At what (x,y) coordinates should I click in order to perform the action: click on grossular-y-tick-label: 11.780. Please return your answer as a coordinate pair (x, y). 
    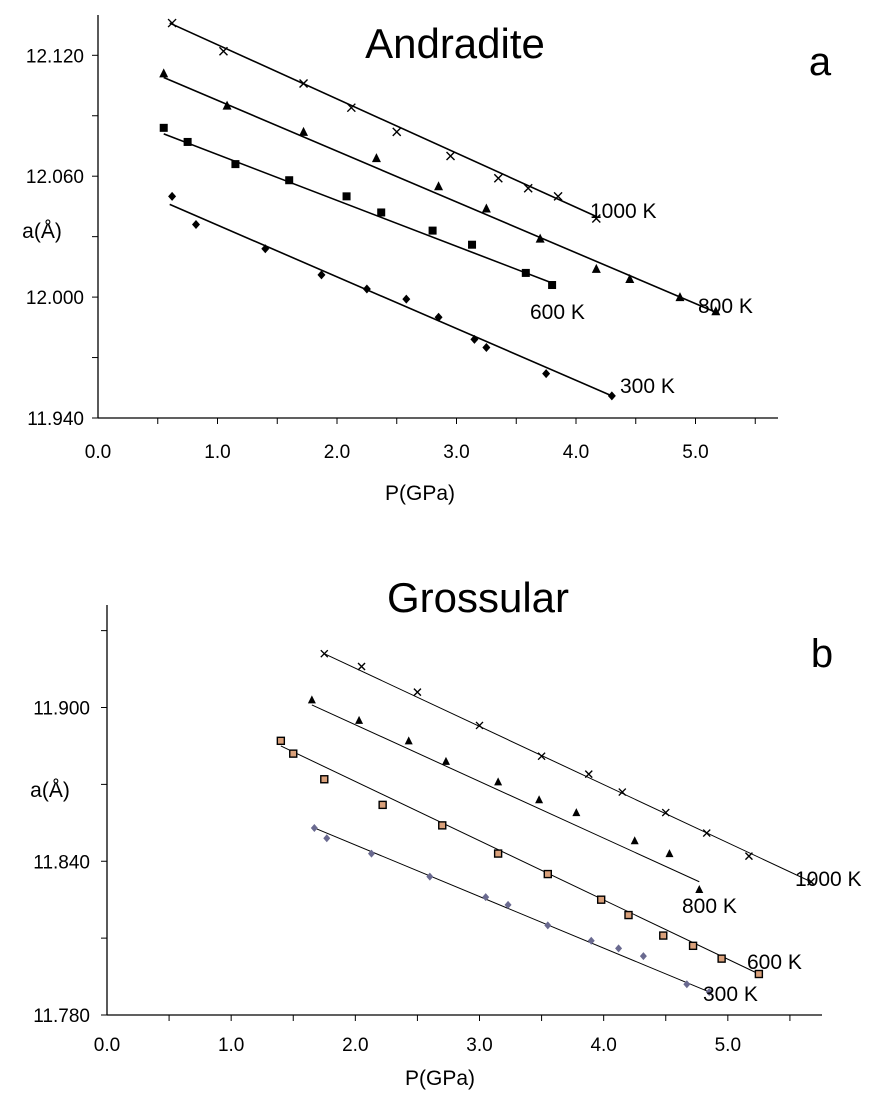
    Looking at the image, I should click on (61, 1016).